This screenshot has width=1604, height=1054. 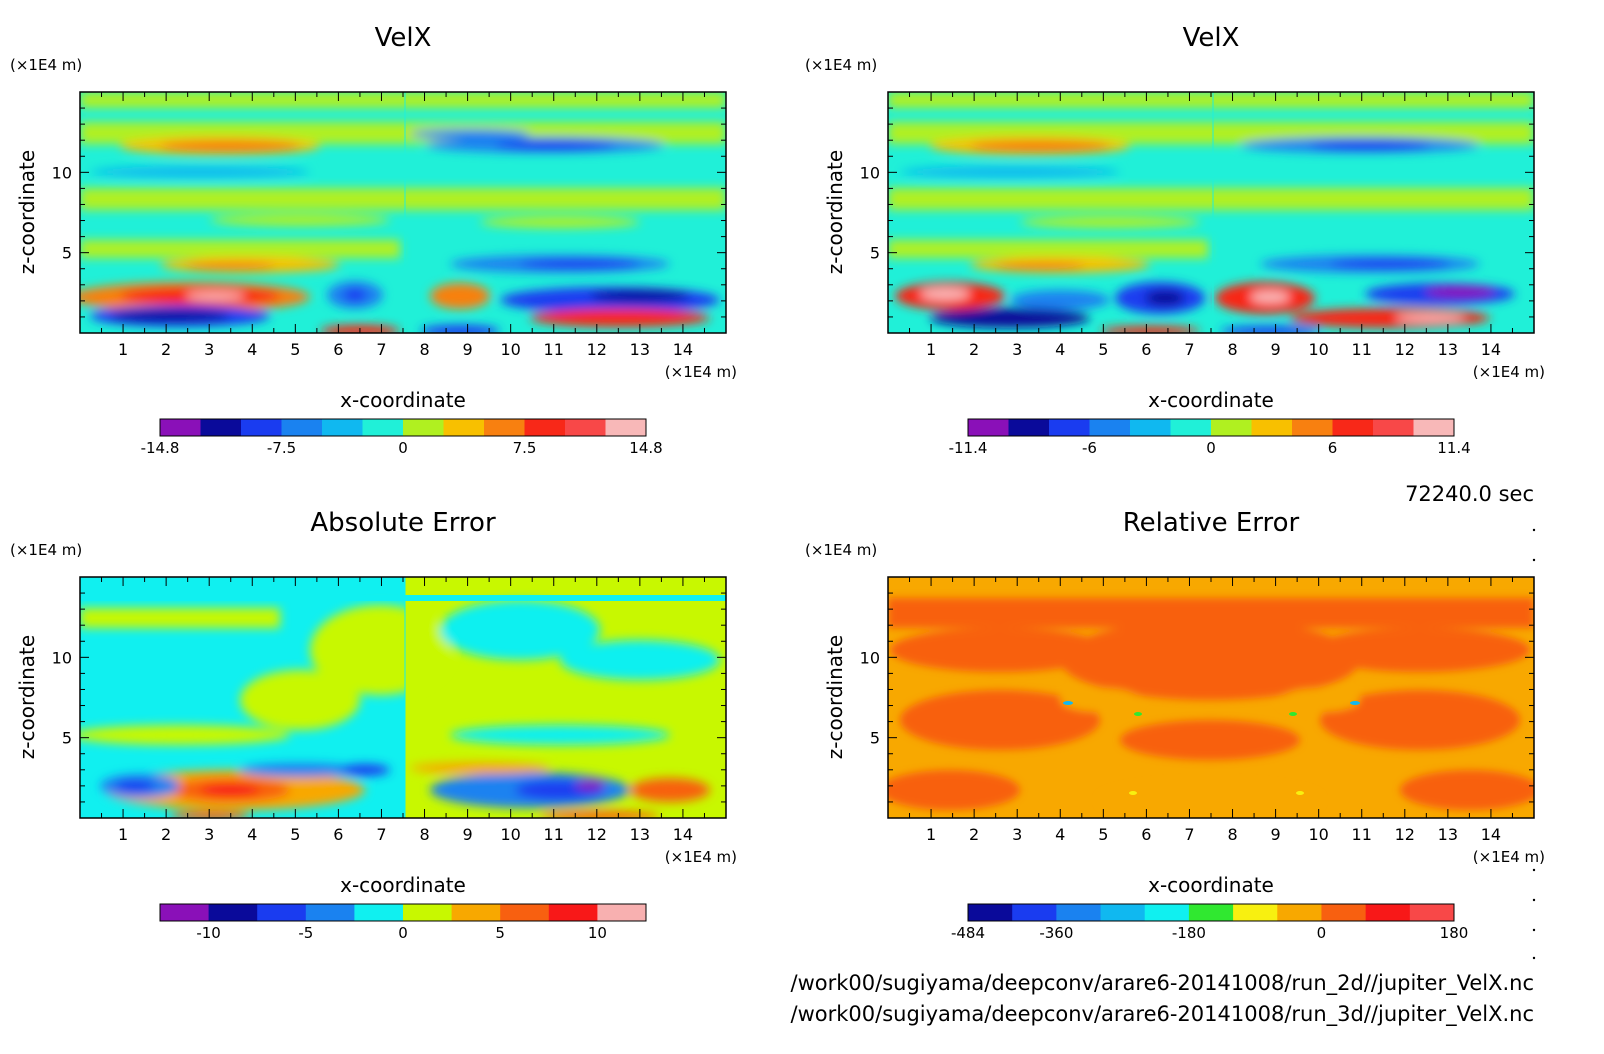 I want to click on colorbar-label: -360, so click(x=1056, y=933).